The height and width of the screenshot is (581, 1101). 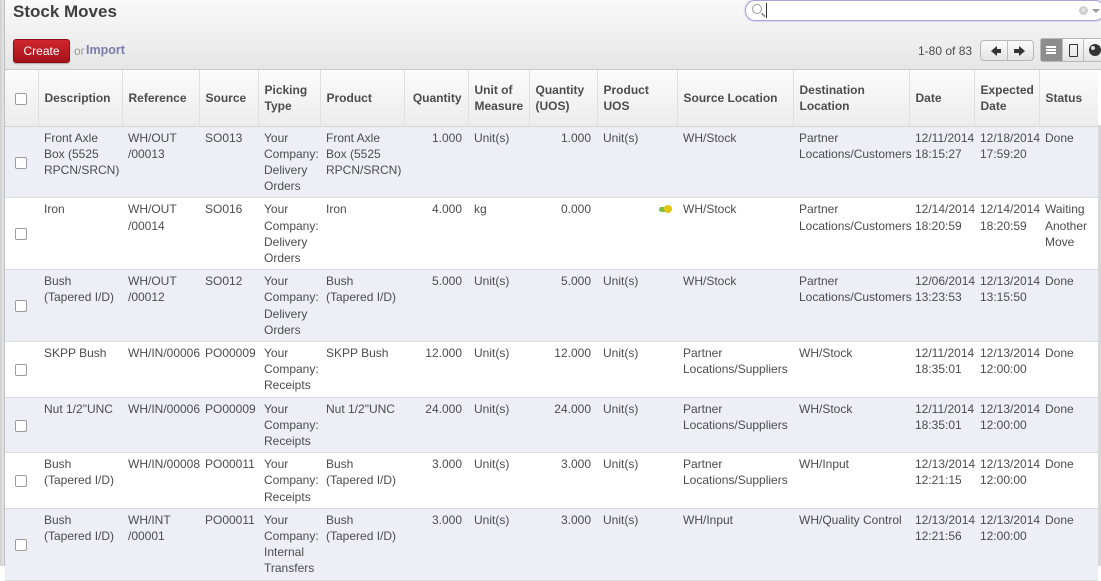 I want to click on column-header-unit-of-measure: Unit of Measure, so click(x=498, y=98).